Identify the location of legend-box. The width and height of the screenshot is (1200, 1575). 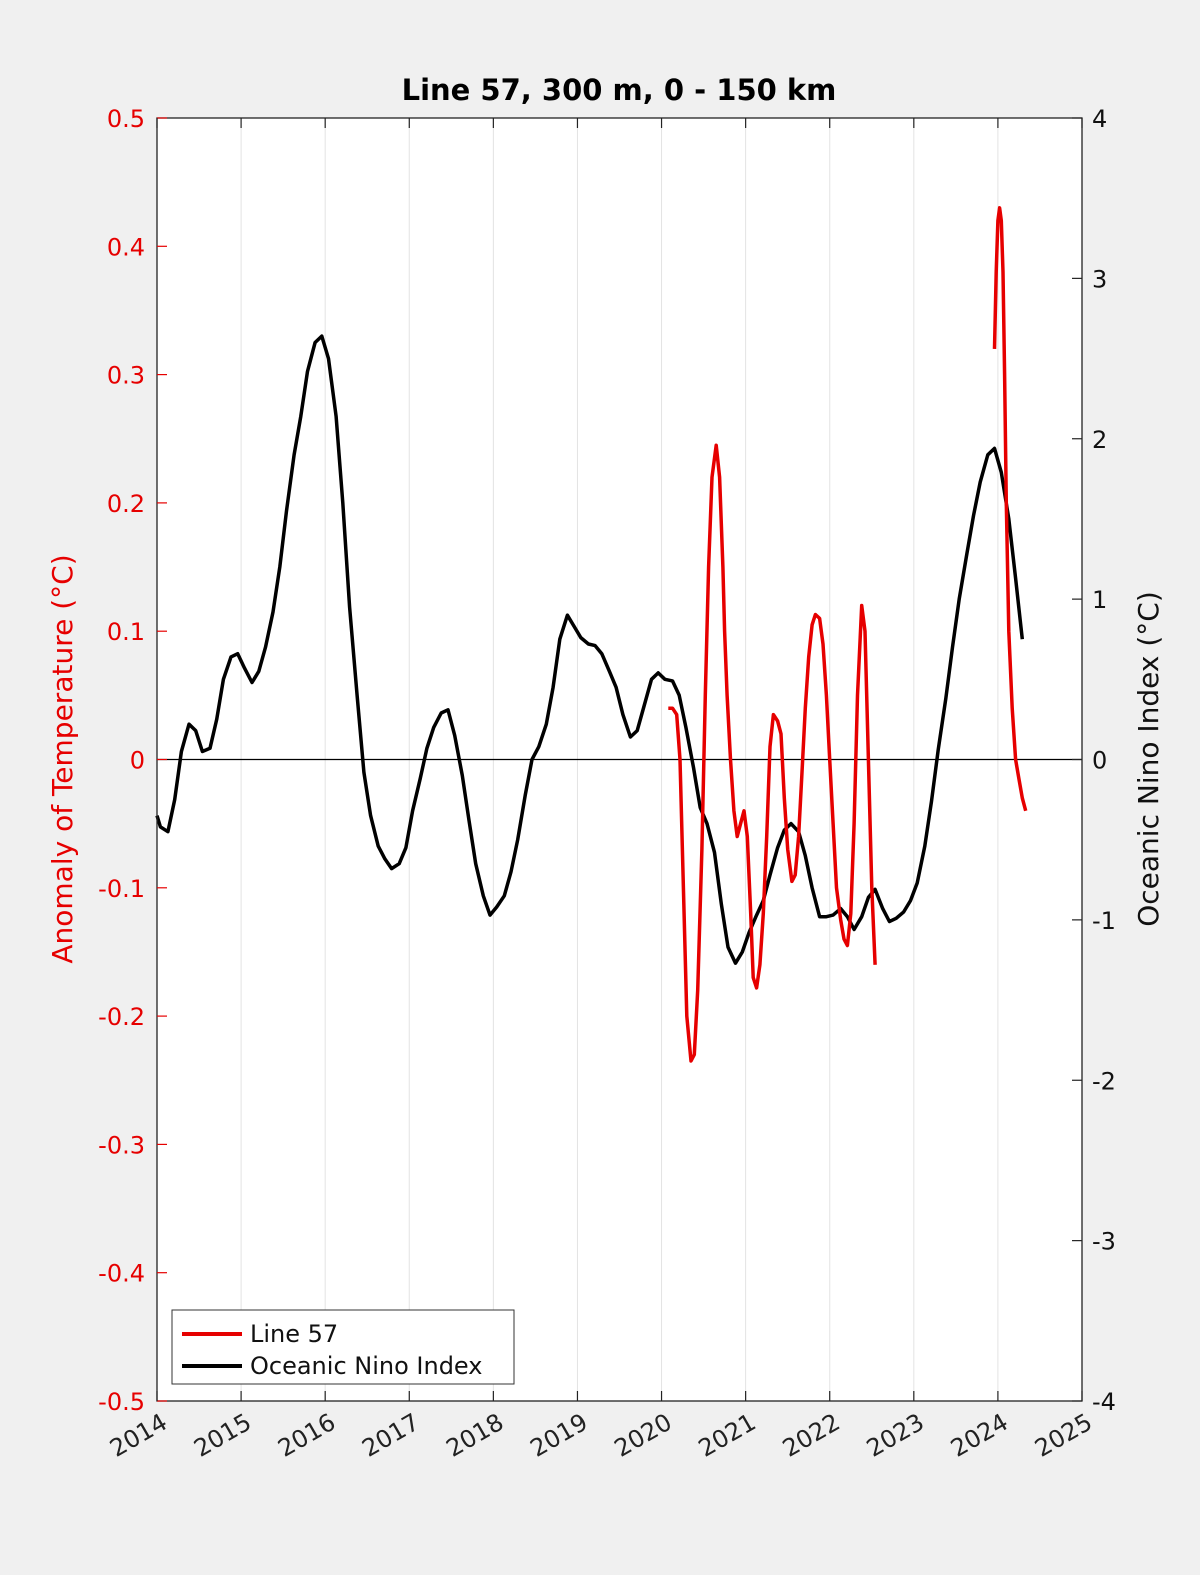
(343, 1347).